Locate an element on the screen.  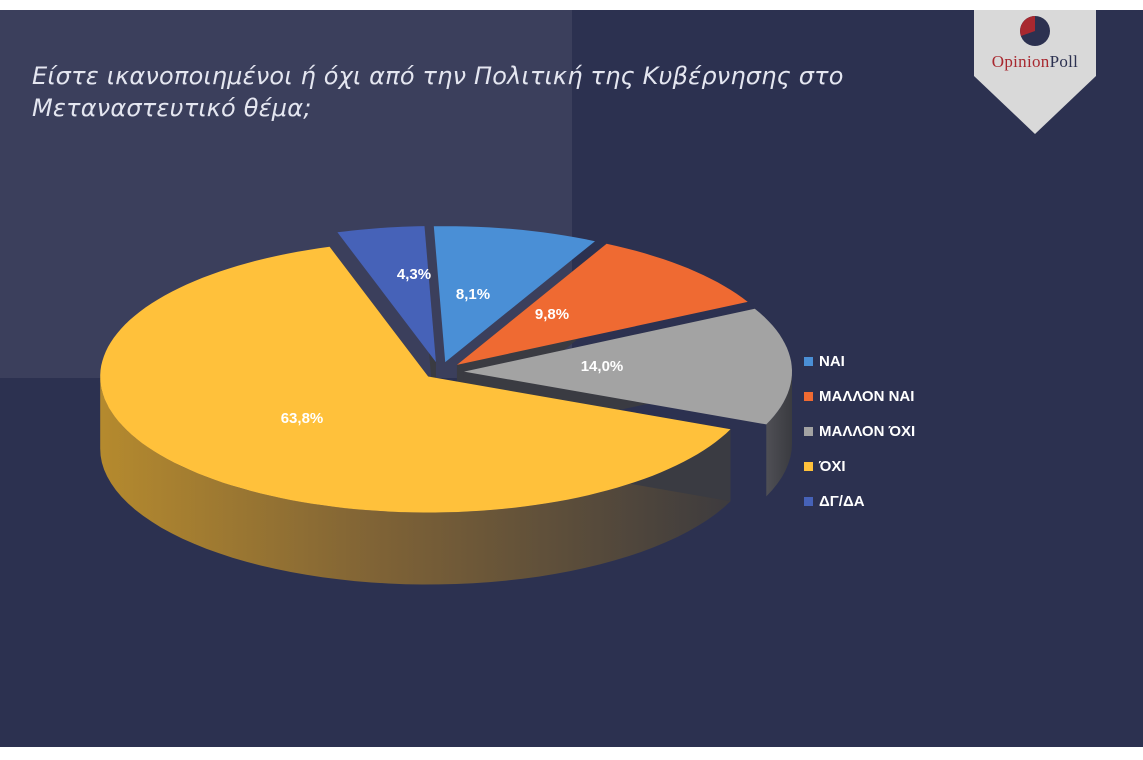
pie-slice-ναι is located at coordinates (514, 294).